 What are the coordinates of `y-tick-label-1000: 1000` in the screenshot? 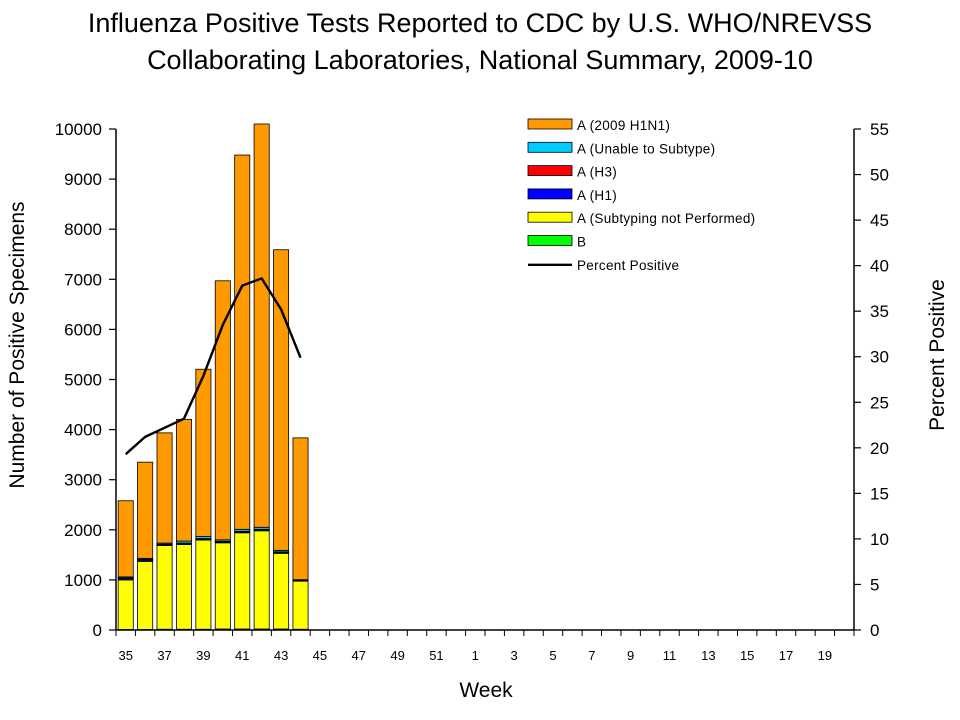 It's located at (83, 580).